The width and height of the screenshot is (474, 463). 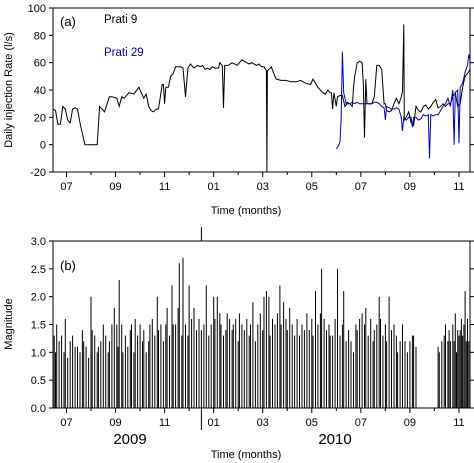 I want to click on y-tick-label: 0.0, so click(x=38, y=409).